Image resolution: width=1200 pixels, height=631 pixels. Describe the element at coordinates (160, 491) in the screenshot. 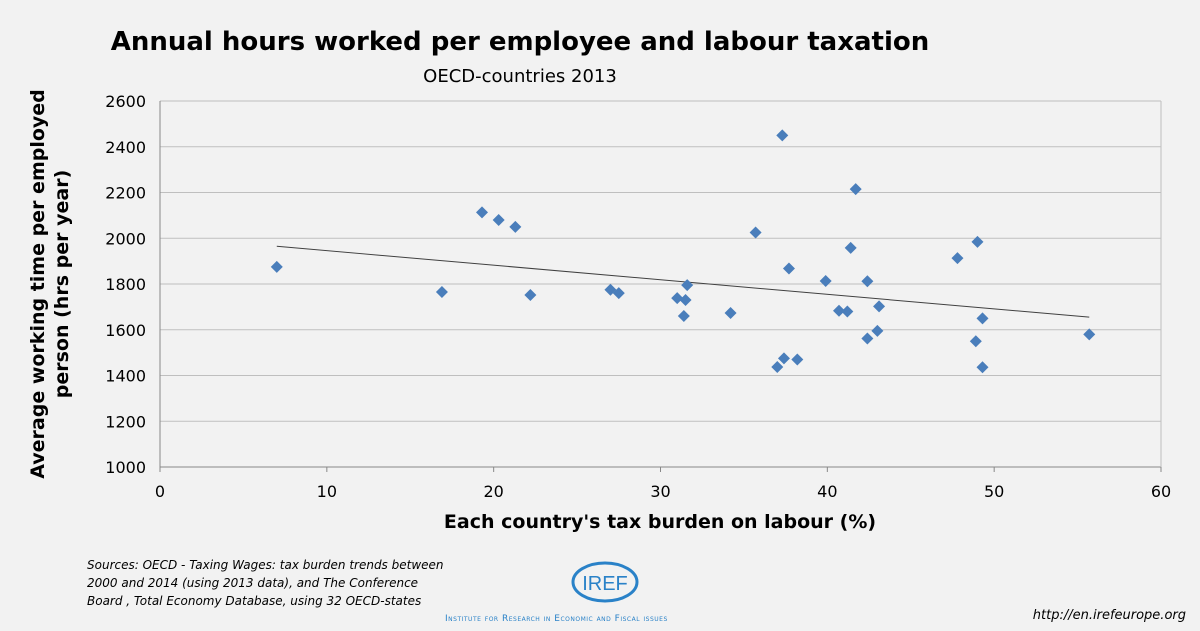

I see `x-tick-label: 0` at that location.